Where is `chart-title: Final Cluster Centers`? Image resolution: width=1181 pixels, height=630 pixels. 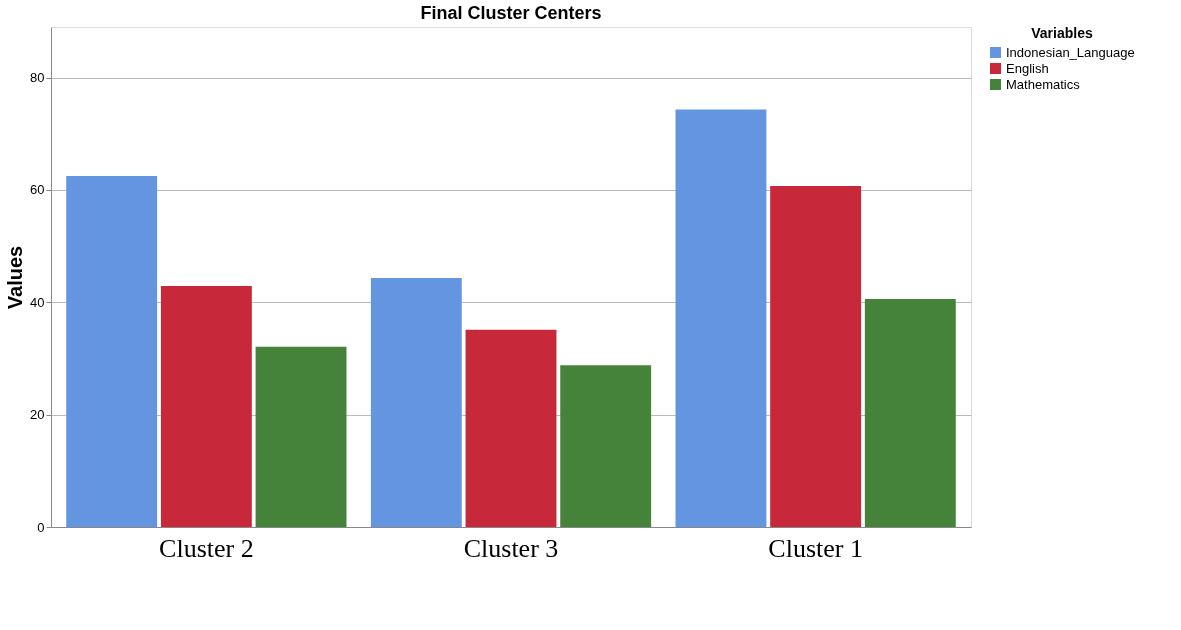 chart-title: Final Cluster Centers is located at coordinates (511, 13).